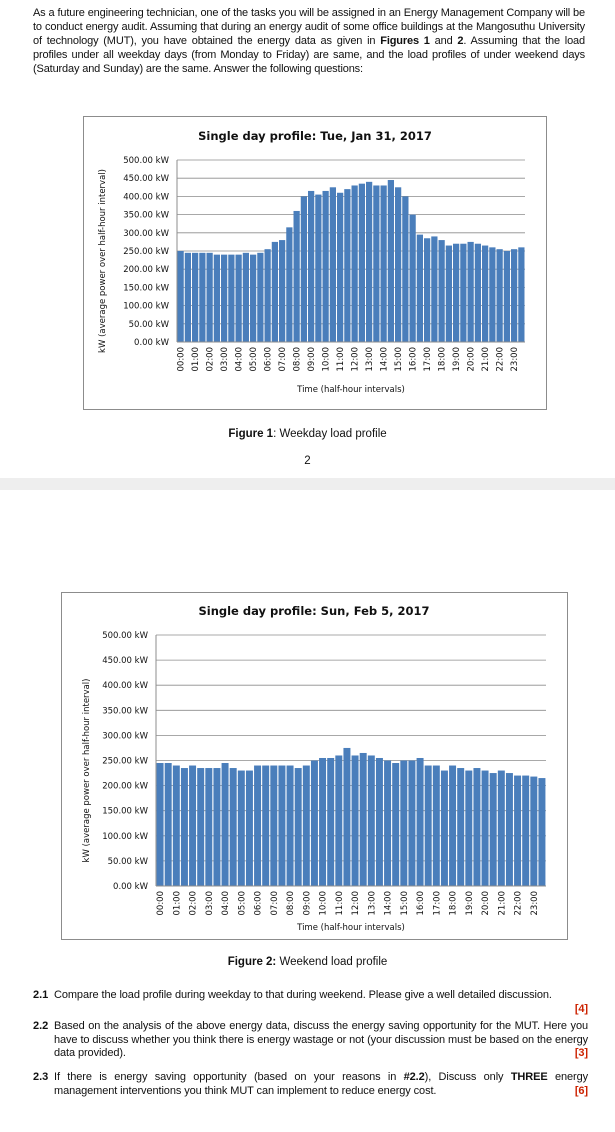  I want to click on y-tick-label: 150.00 kW, so click(146, 288).